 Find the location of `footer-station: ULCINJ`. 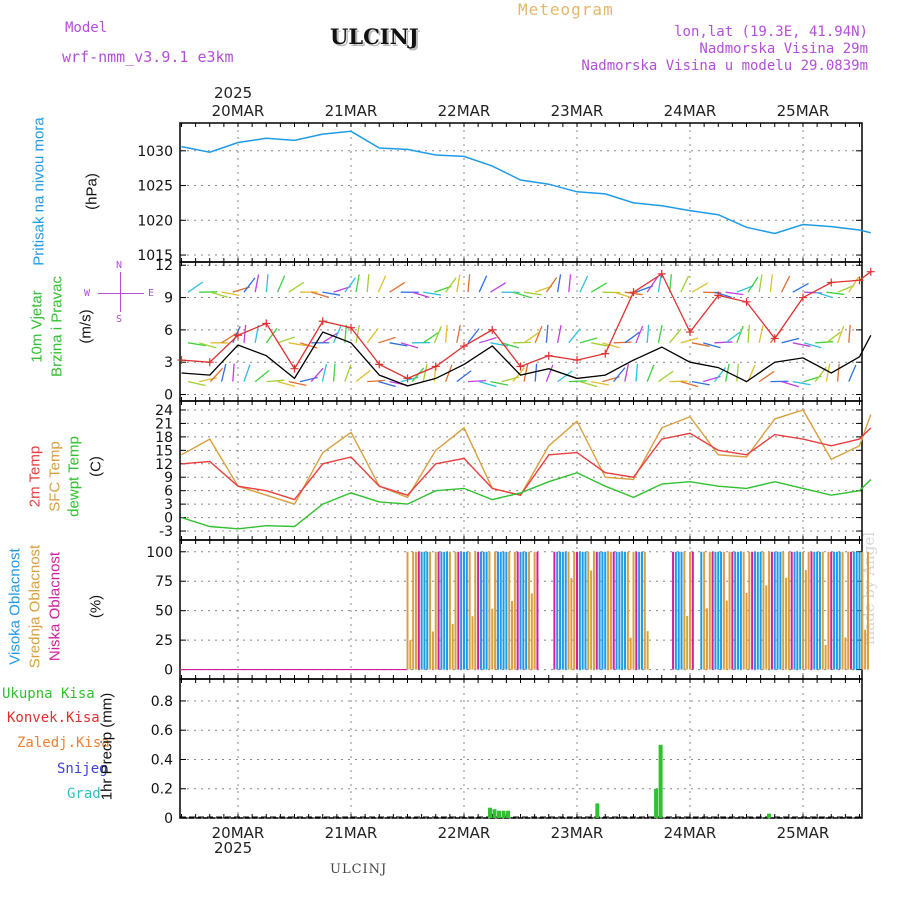

footer-station: ULCINJ is located at coordinates (359, 869).